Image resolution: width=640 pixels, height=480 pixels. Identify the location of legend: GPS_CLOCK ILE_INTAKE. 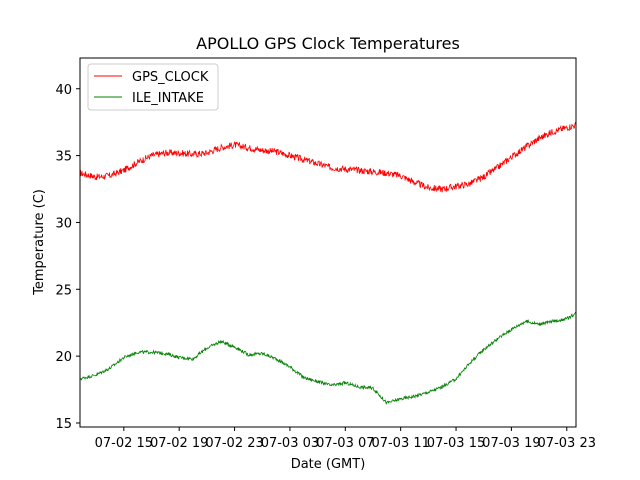
(153, 87).